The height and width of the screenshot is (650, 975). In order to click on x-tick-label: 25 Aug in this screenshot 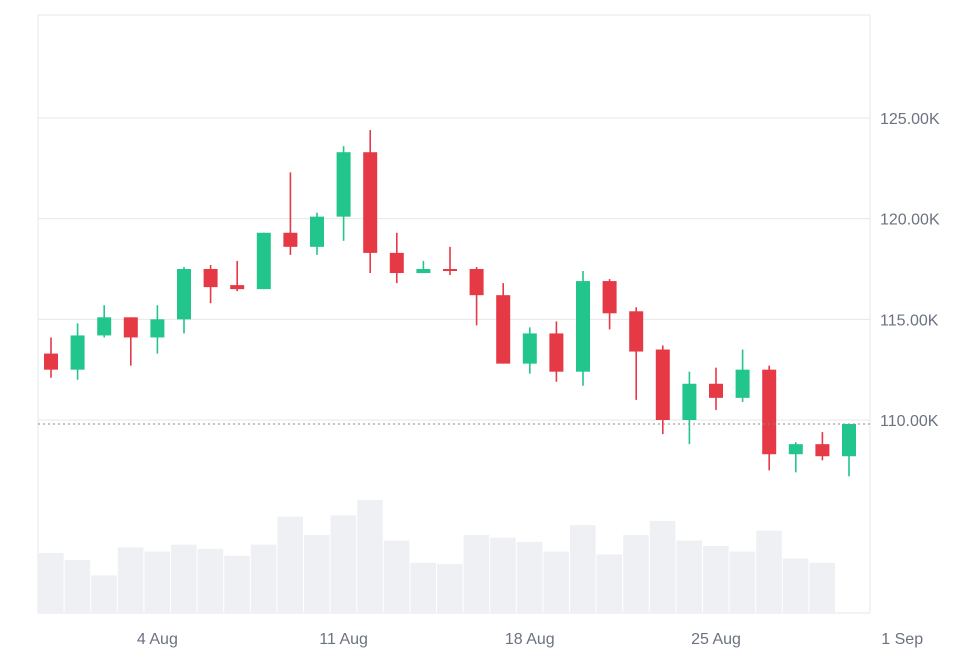, I will do `click(716, 639)`.